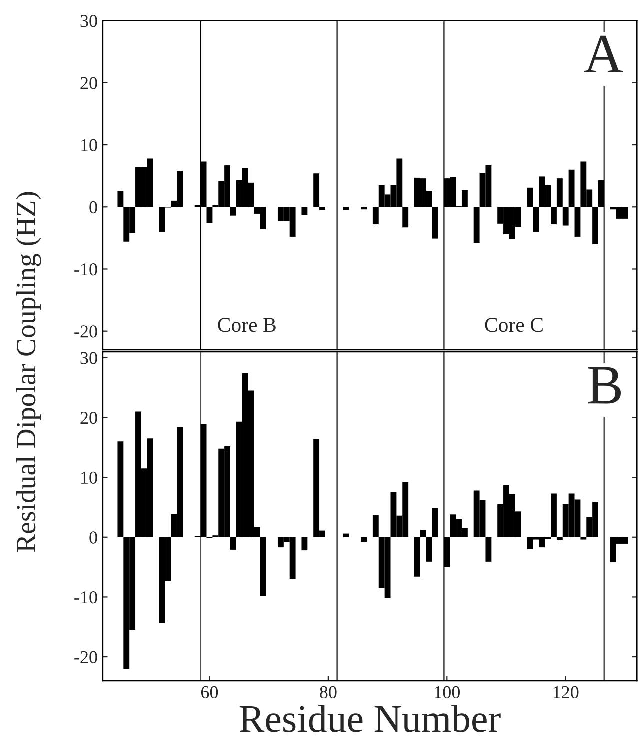 The width and height of the screenshot is (639, 744). I want to click on x-tick-label: 80, so click(328, 692).